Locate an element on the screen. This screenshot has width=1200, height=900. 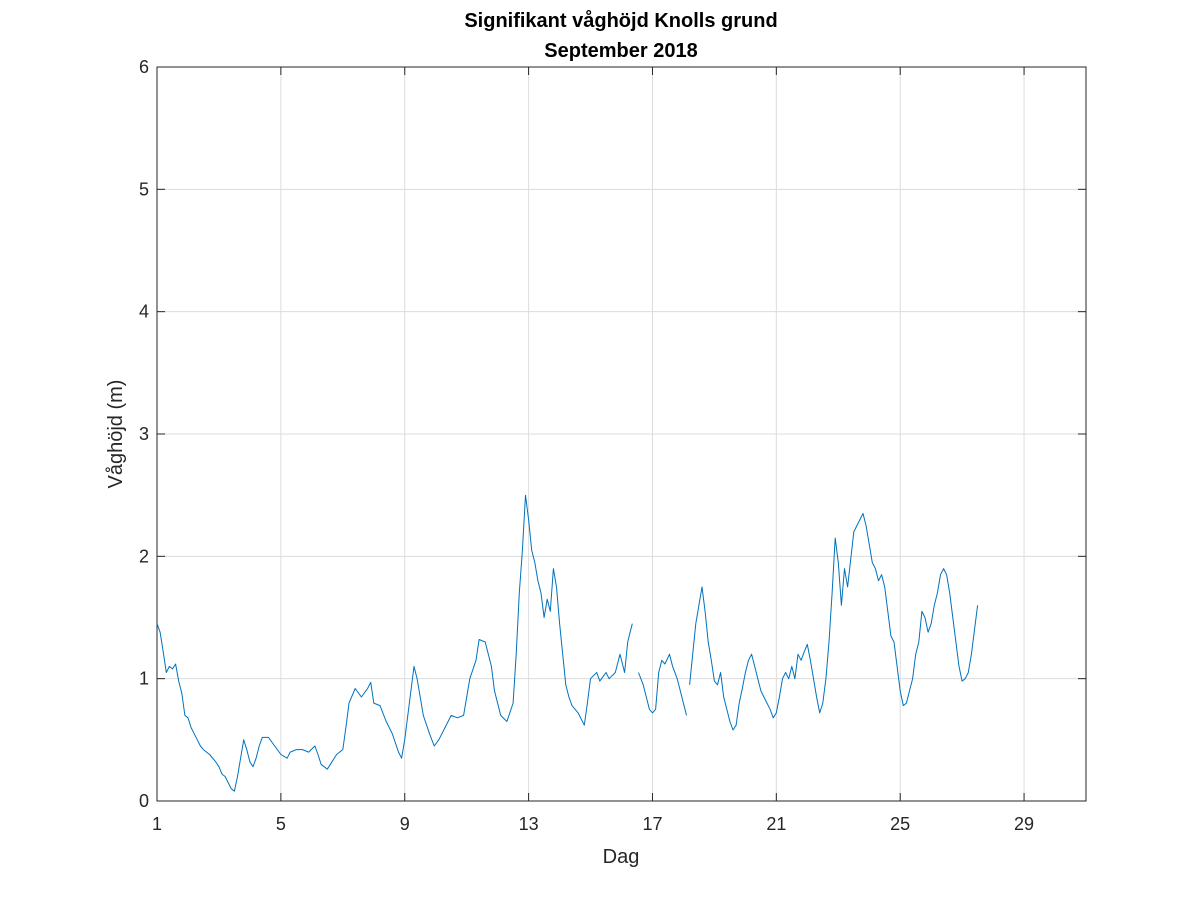
x-tick-label: 5 is located at coordinates (281, 824).